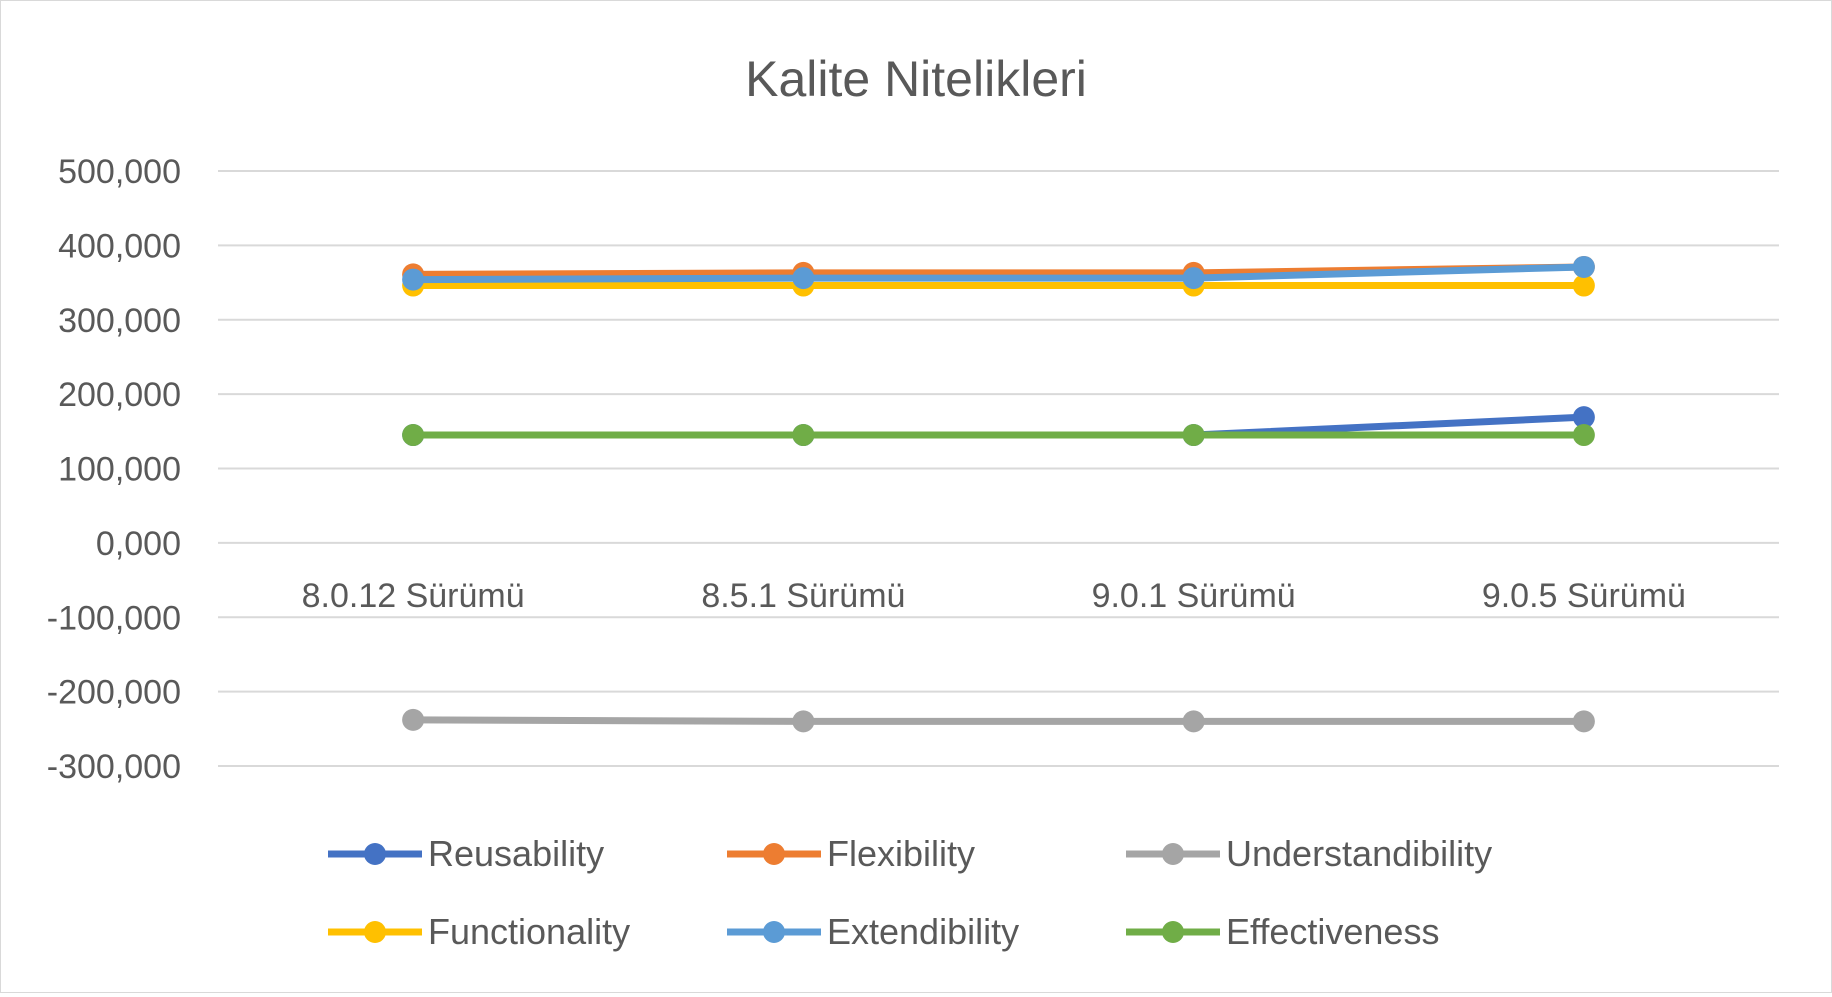 Image resolution: width=1832 pixels, height=997 pixels. I want to click on x-tick-label: 9.0.1 Sürümü, so click(1194, 596).